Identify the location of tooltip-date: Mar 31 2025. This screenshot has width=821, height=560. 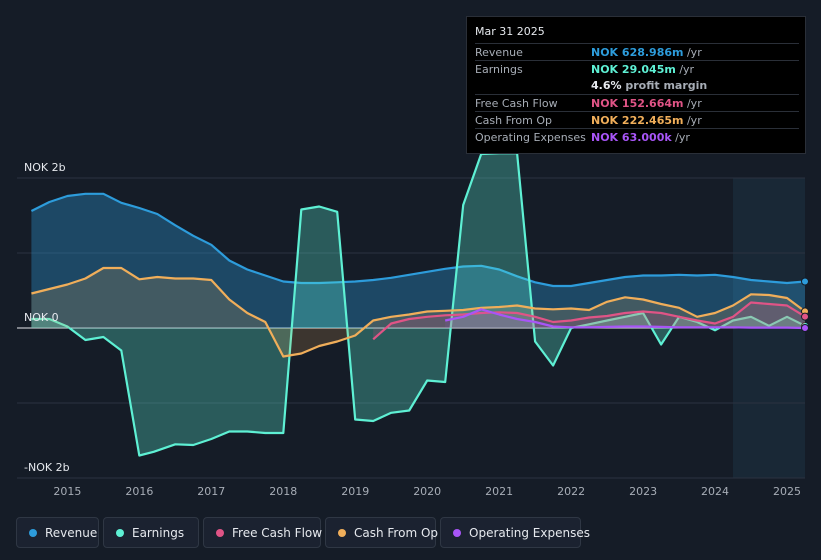
(510, 31).